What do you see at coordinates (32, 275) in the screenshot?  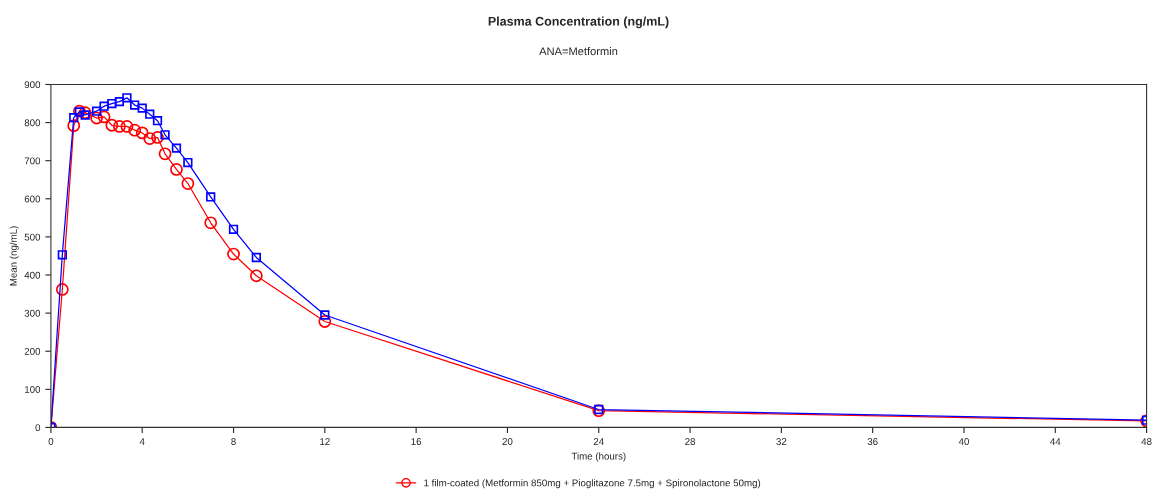 I see `y-tick-label: 400` at bounding box center [32, 275].